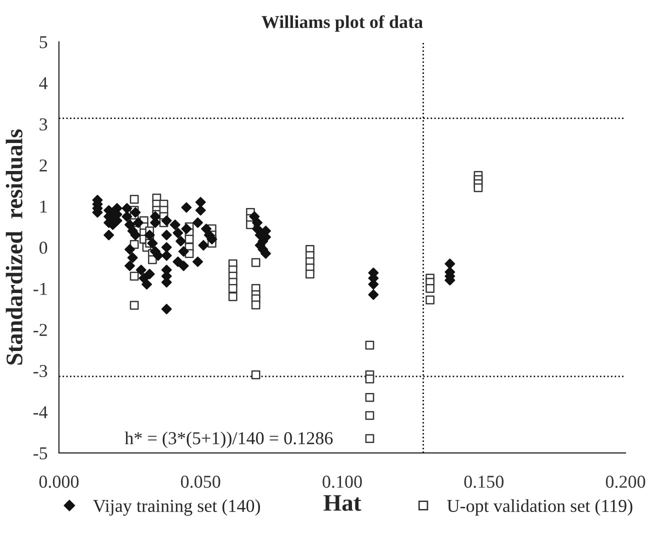 The width and height of the screenshot is (655, 536). Describe the element at coordinates (40, 371) in the screenshot. I see `y-tick-label: -3` at that location.